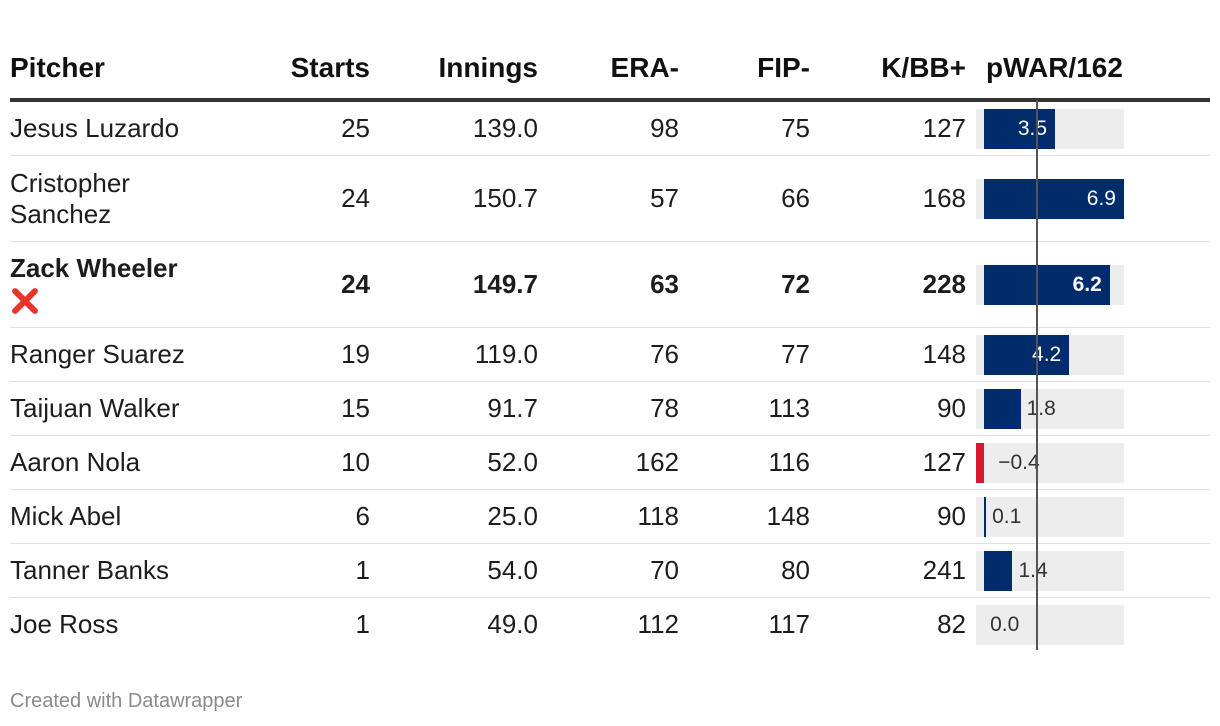  I want to click on pitcher-name: Taijuan Walker, so click(105, 408).